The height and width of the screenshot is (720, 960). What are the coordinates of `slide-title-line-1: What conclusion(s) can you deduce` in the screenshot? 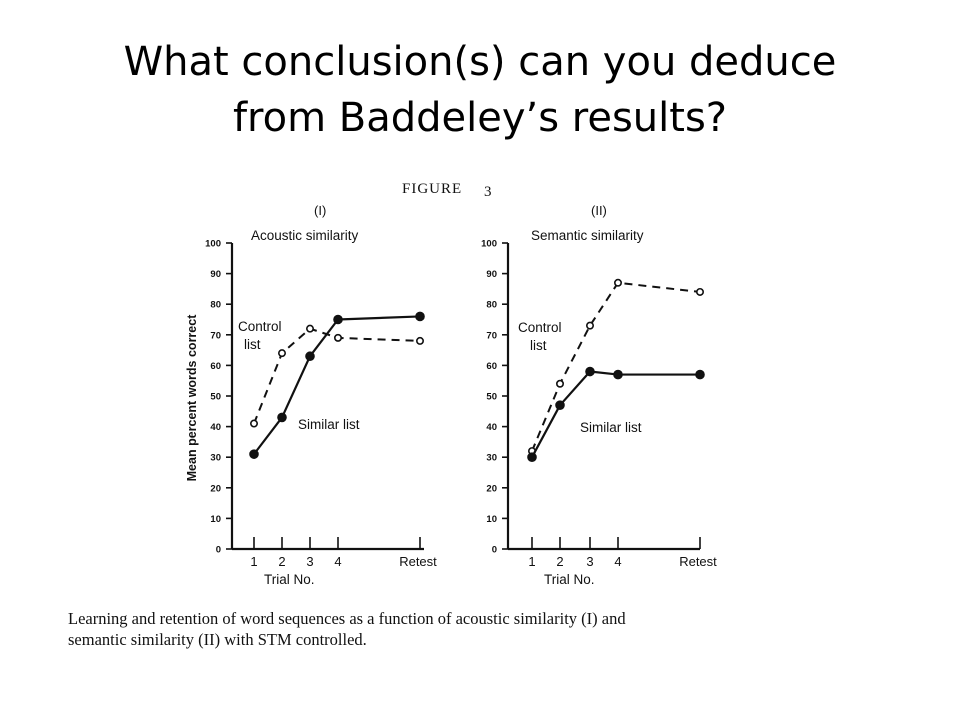 It's located at (480, 62).